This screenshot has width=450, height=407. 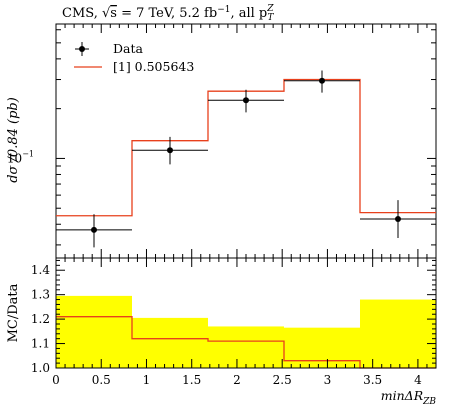 What do you see at coordinates (101, 380) in the screenshot?
I see `x-tick-label: 0.5` at bounding box center [101, 380].